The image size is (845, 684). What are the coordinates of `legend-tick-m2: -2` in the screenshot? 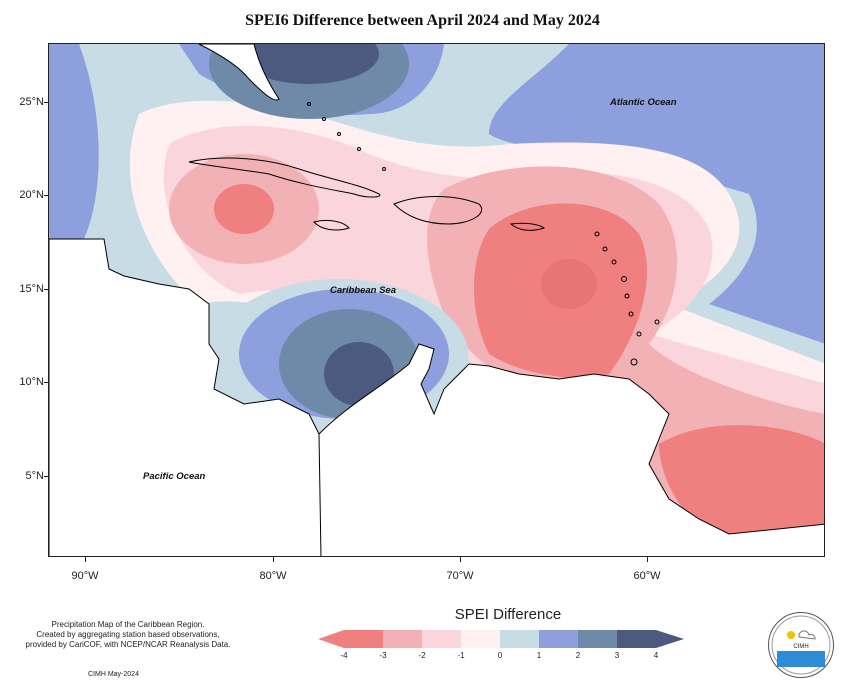 It's located at (422, 655).